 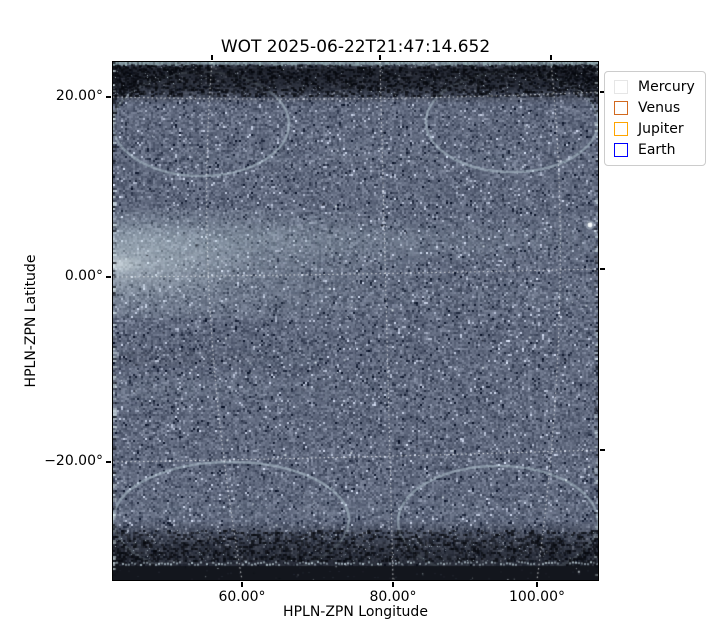 I want to click on legend-entry: Venus, so click(x=654, y=108).